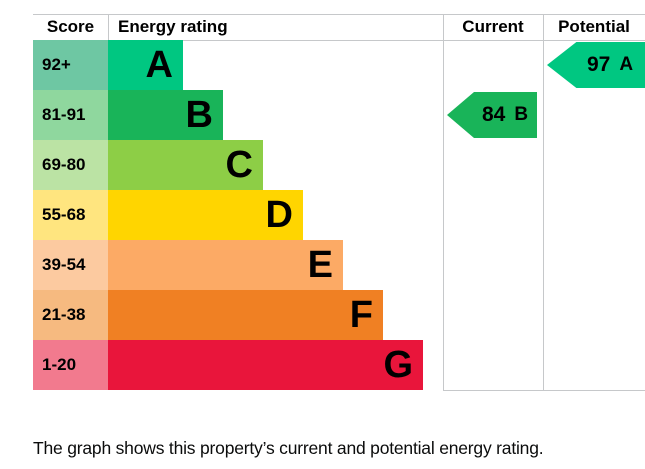 This screenshot has width=645, height=469. I want to click on band-bar-d: D, so click(205, 215).